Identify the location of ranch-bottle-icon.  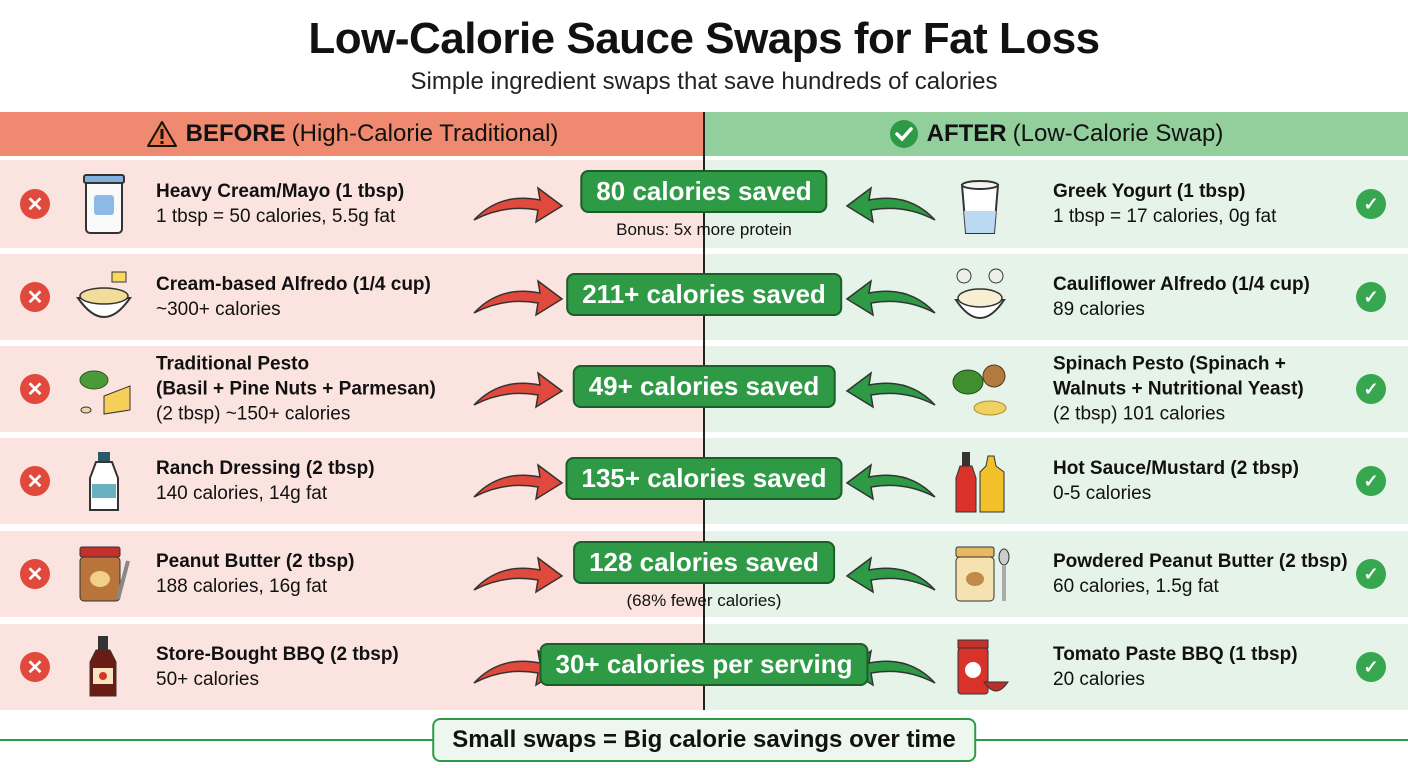
(104, 481).